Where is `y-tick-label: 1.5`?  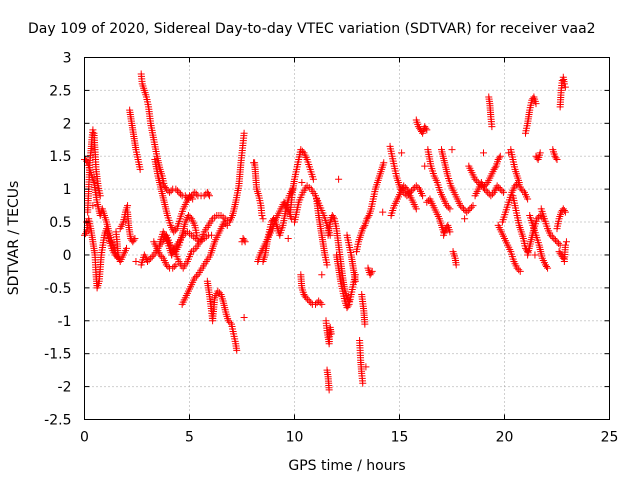 y-tick-label: 1.5 is located at coordinates (60, 157).